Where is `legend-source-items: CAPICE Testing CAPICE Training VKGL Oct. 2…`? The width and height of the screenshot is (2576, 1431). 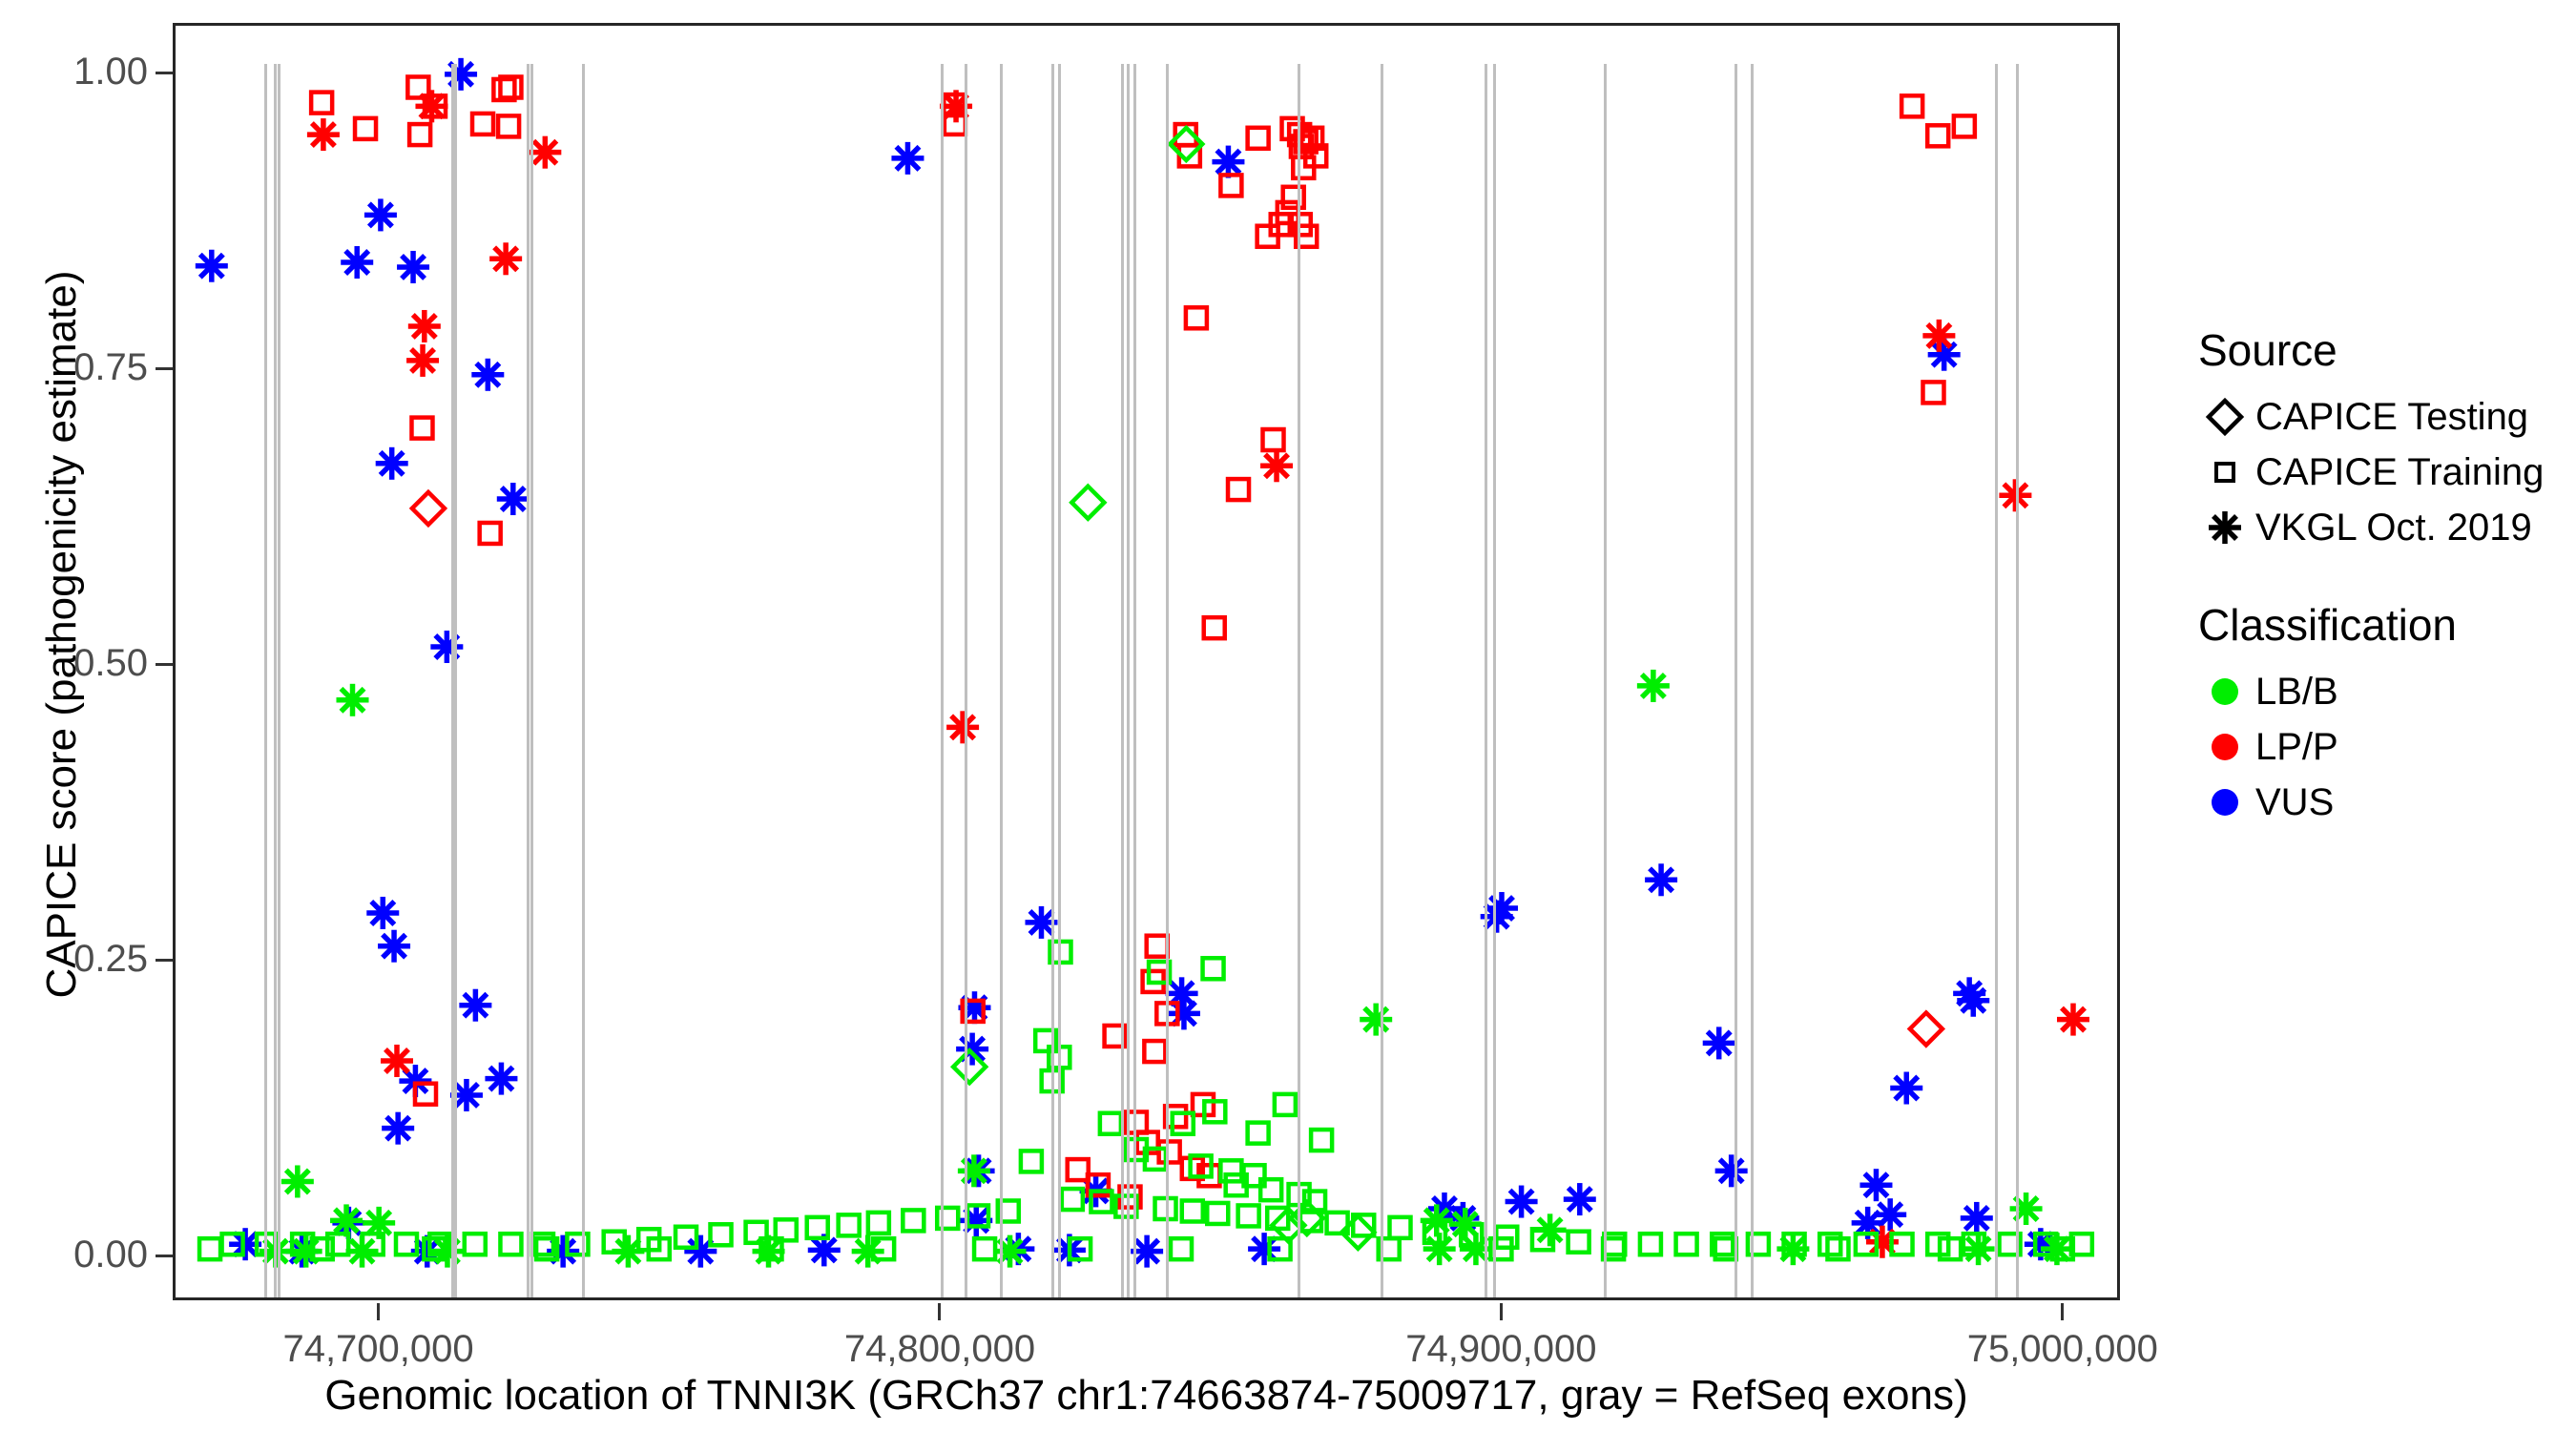 legend-source-items: CAPICE Testing CAPICE Training VKGL Oct. 2… is located at coordinates (2375, 472).